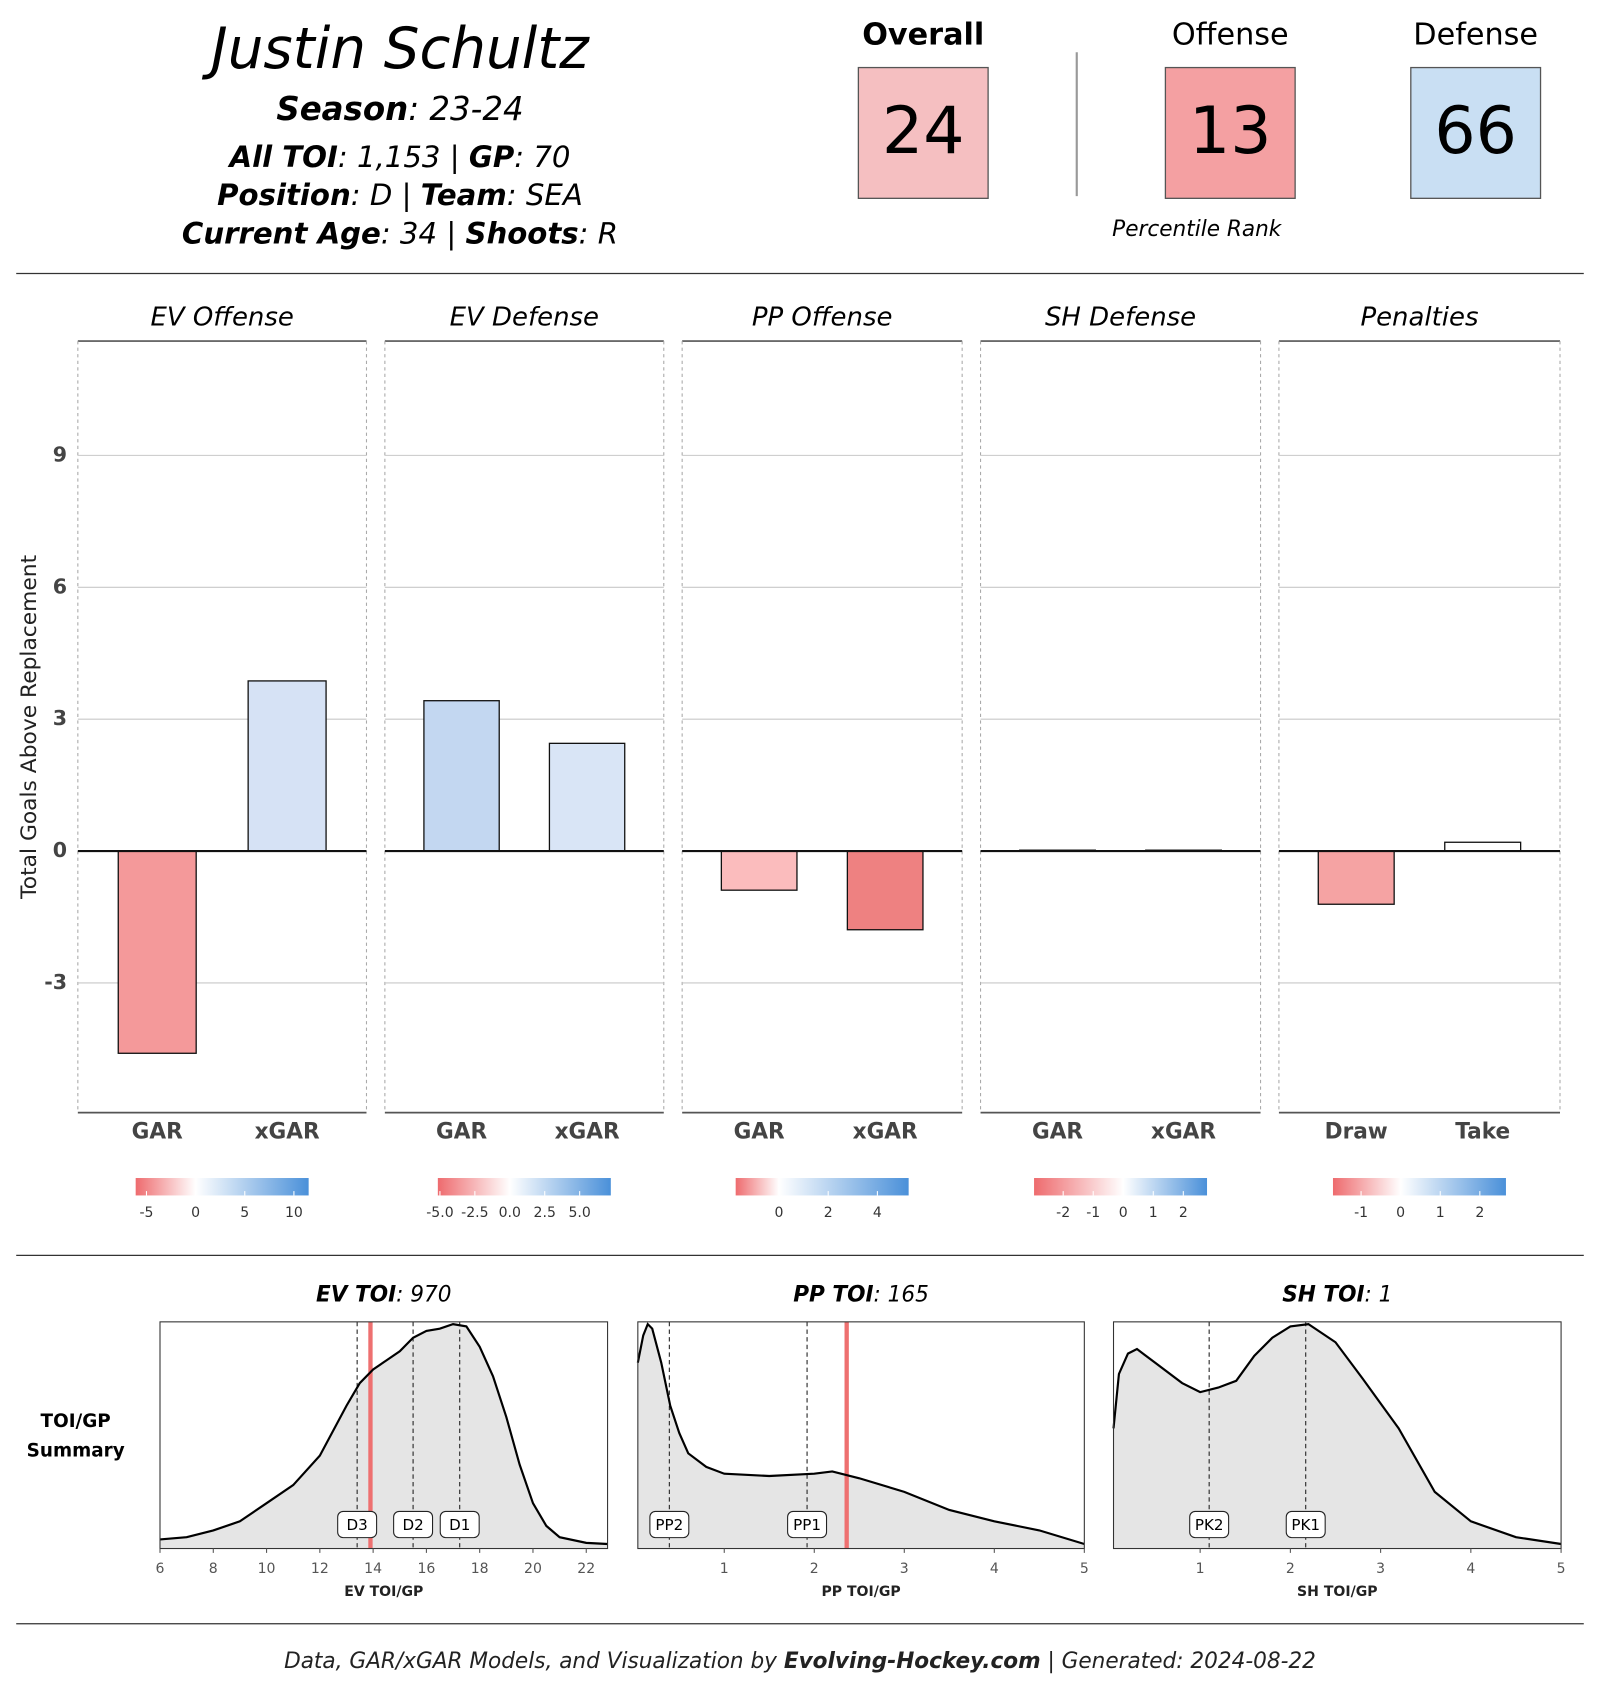  What do you see at coordinates (76, 1450) in the screenshot?
I see `toi-label: Summary` at bounding box center [76, 1450].